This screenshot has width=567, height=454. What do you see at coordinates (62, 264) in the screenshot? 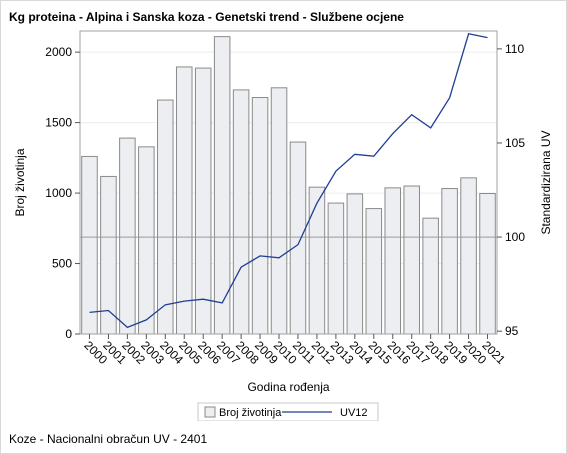
I see `y-tick-label: 500` at bounding box center [62, 264].